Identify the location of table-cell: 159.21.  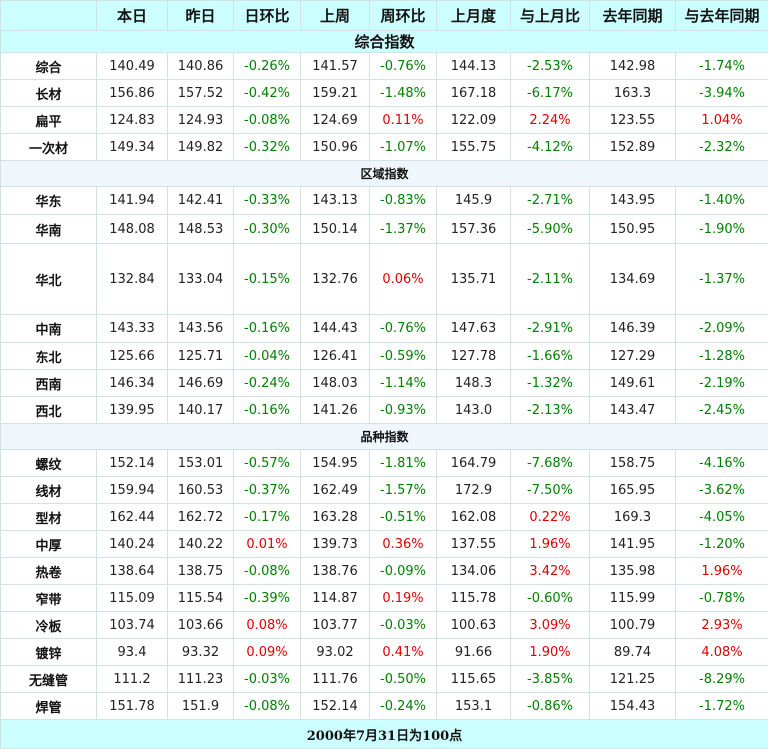
(335, 93).